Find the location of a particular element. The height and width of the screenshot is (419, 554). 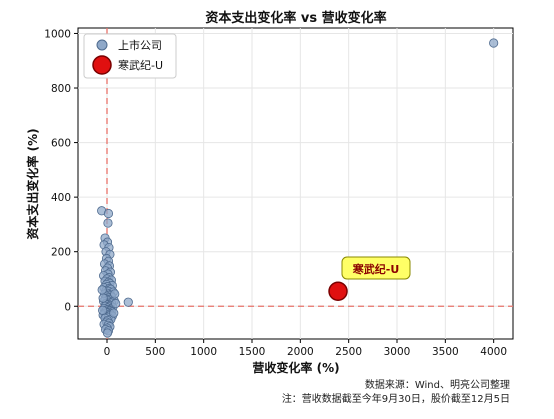

x-tick-label: 0 is located at coordinates (107, 352).